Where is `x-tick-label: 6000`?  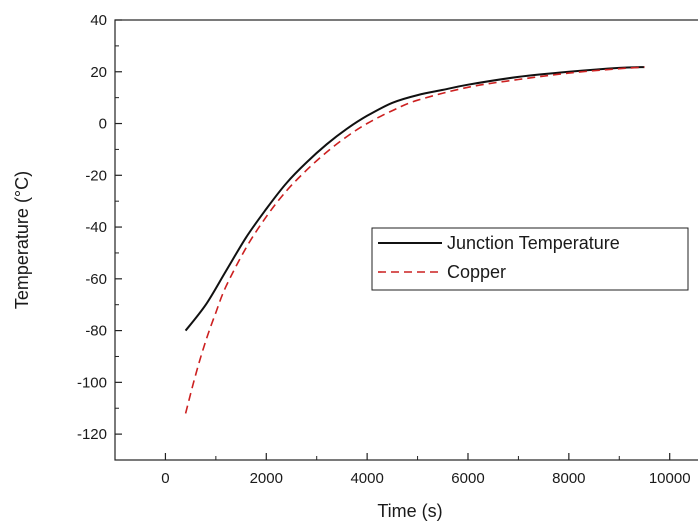 x-tick-label: 6000 is located at coordinates (467, 478).